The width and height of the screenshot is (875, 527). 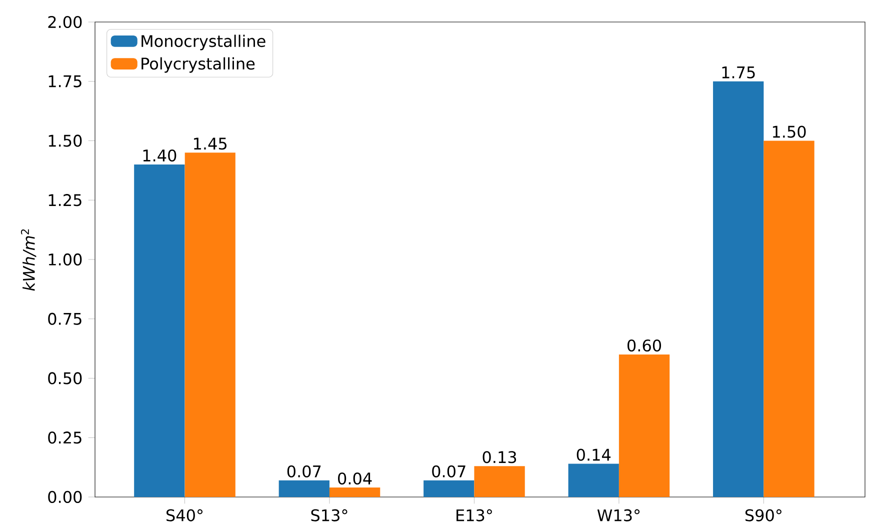 I want to click on y-tick-label: 0.00, so click(x=65, y=497).